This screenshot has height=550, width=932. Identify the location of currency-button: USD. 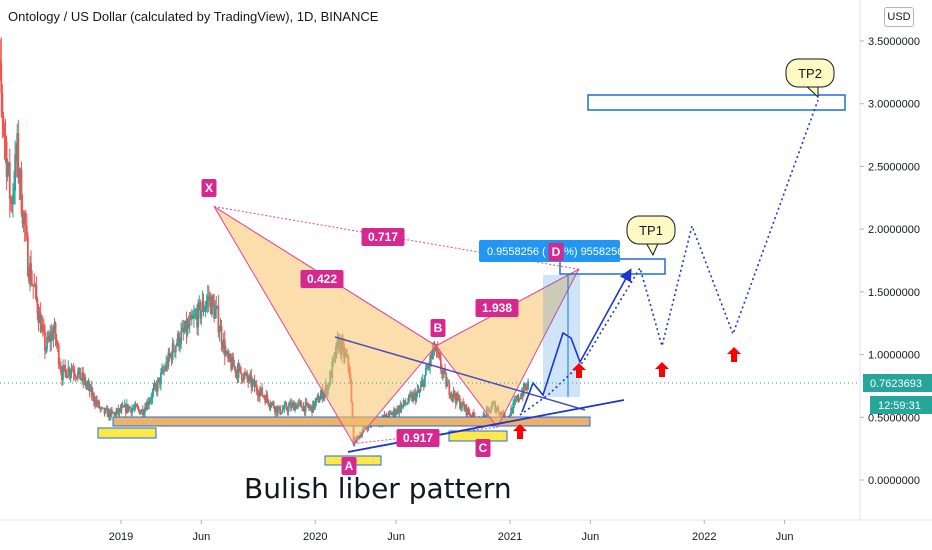
(899, 17).